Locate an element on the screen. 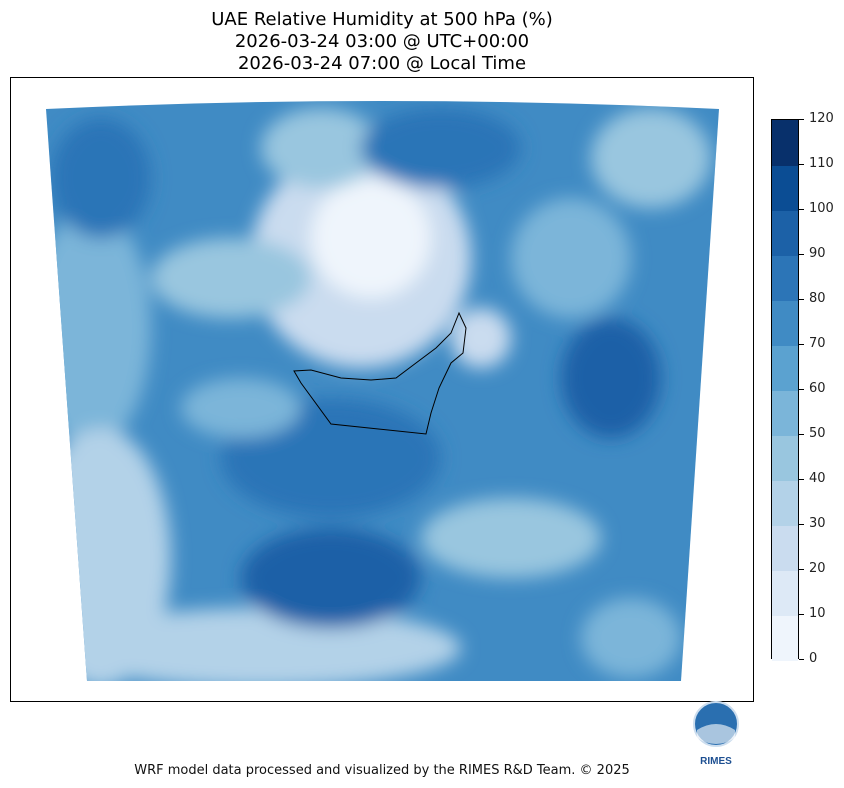 Image resolution: width=844 pixels, height=788 pixels. title-line-1: UAE Relative Humidity at 500 hPa (%) is located at coordinates (382, 19).